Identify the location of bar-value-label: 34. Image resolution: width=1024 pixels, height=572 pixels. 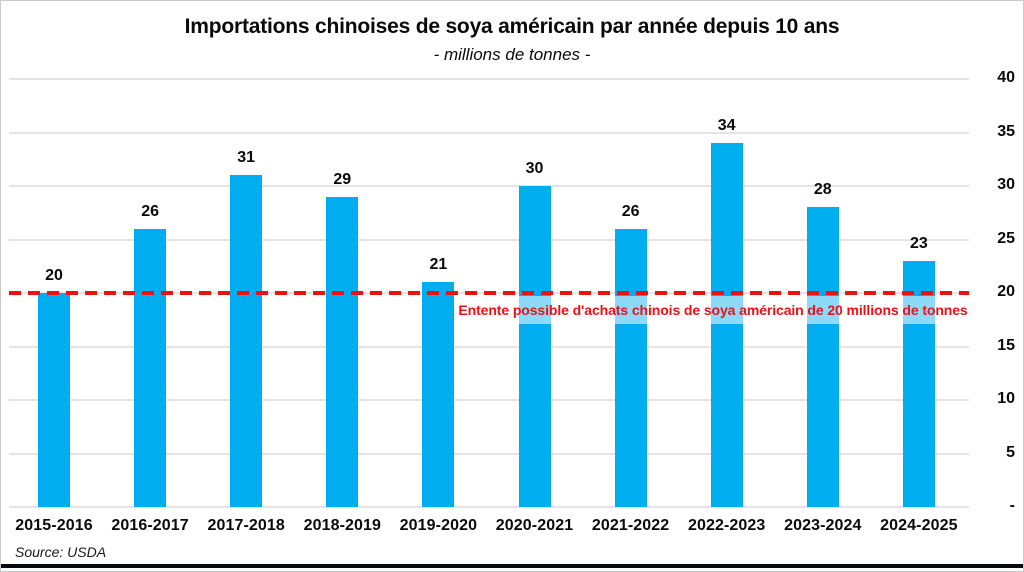
(726, 126).